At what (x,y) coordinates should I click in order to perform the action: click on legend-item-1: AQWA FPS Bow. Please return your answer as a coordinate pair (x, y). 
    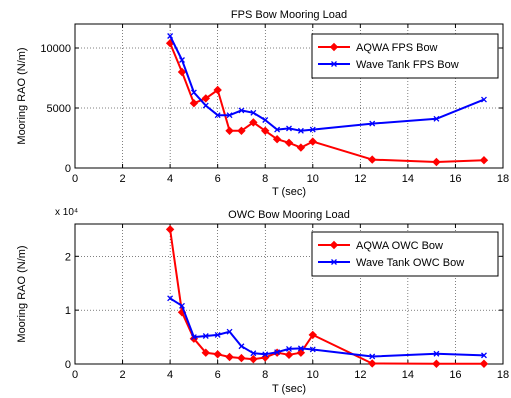
    Looking at the image, I should click on (378, 48).